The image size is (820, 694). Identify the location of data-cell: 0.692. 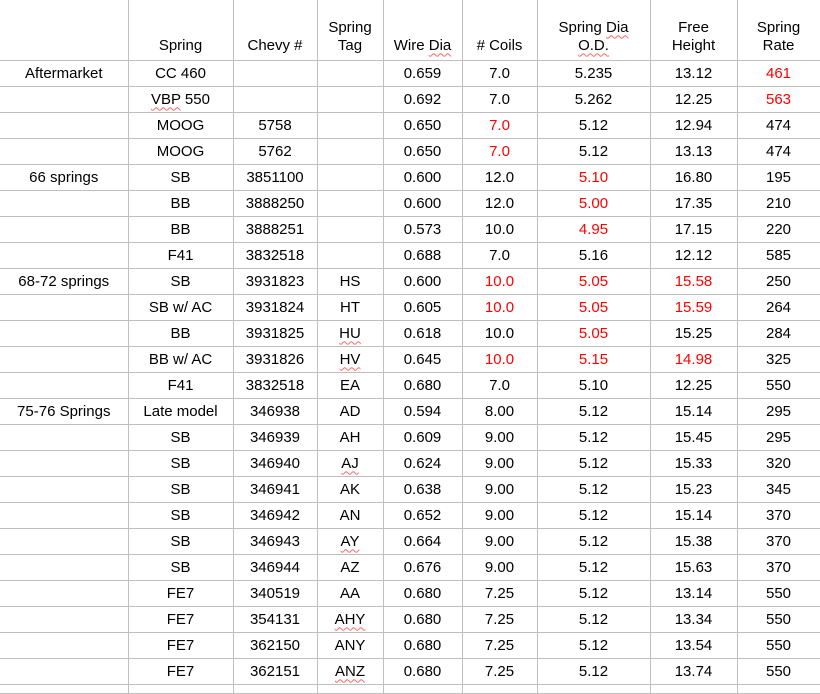
(423, 99).